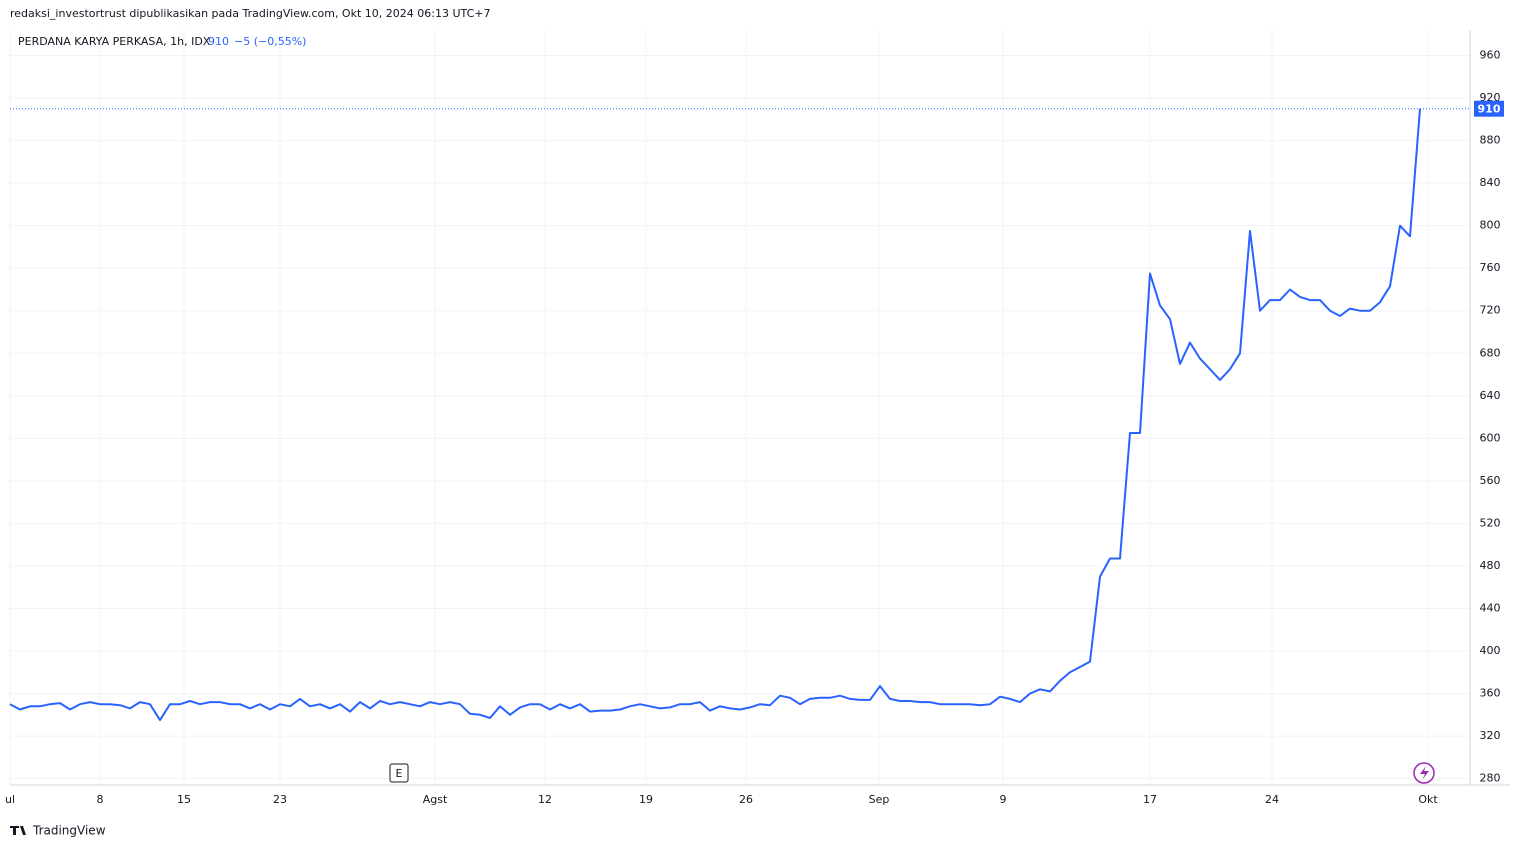  I want to click on y-tick-label: 600, so click(1490, 437).